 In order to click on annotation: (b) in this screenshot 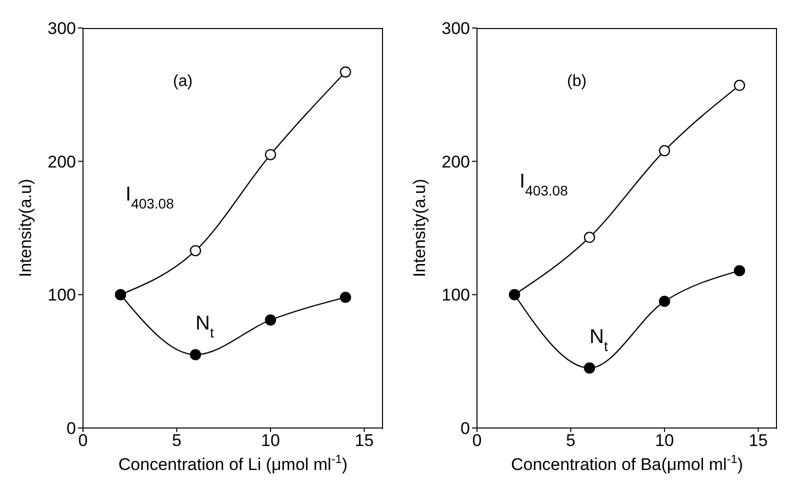, I will do `click(577, 82)`.